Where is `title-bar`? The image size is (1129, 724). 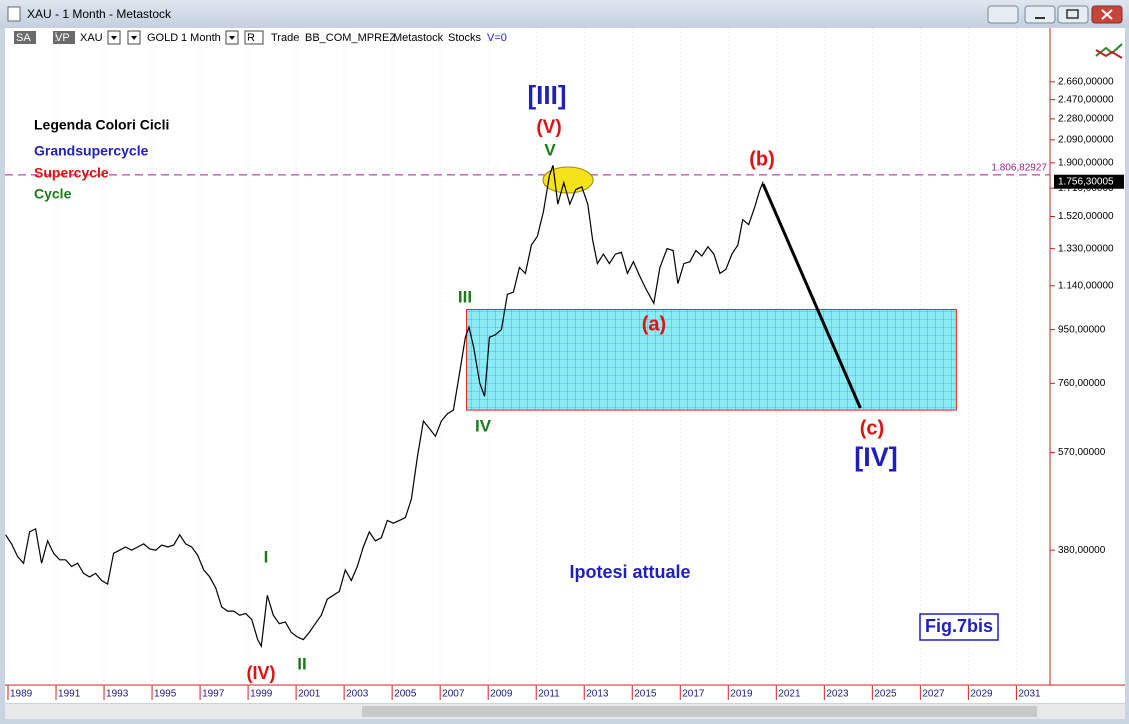 title-bar is located at coordinates (564, 14).